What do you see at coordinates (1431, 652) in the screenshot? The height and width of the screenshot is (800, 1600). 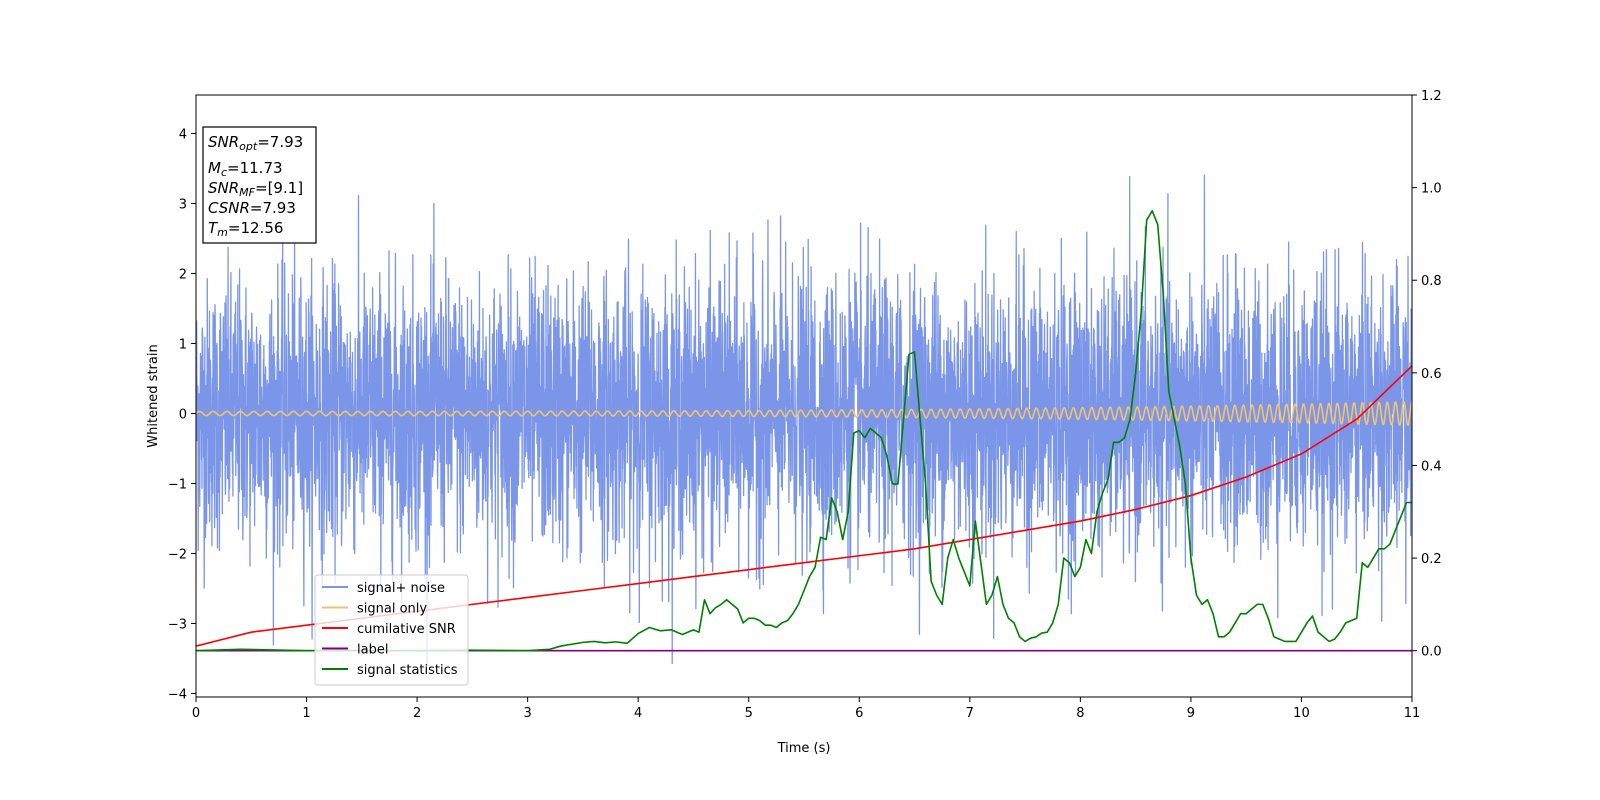 I see `y2-tick-label: 0.0` at bounding box center [1431, 652].